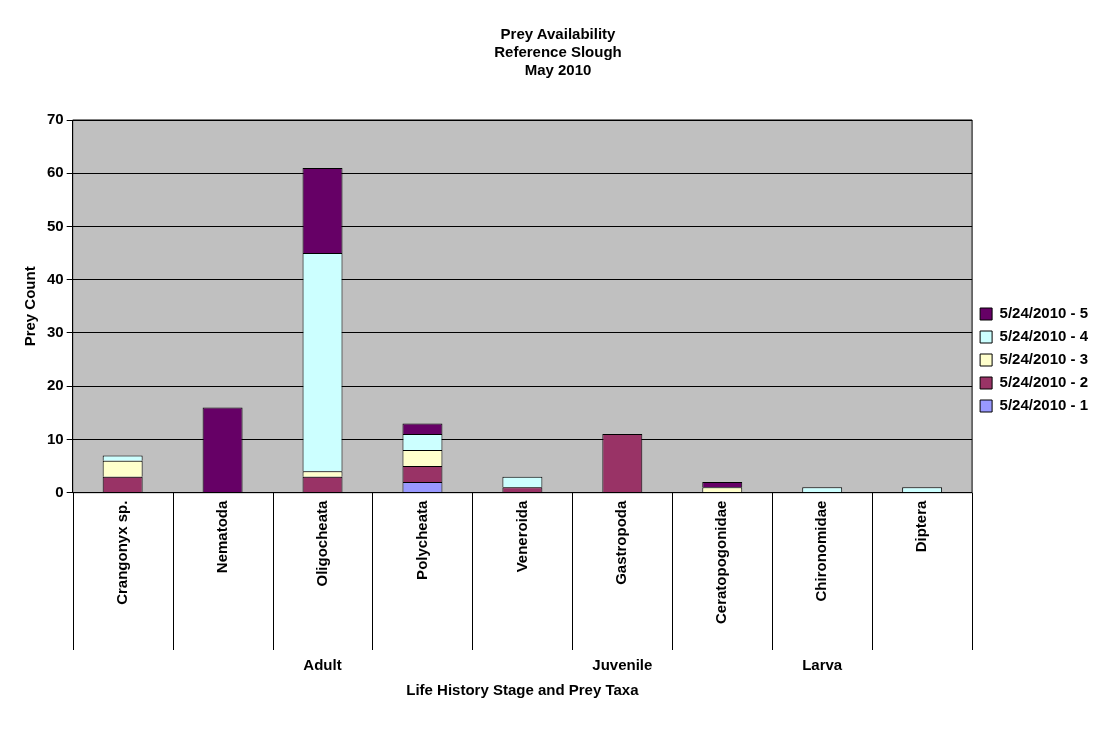 This screenshot has height=742, width=1120. I want to click on x-tick-label: Veneroida, so click(521, 536).